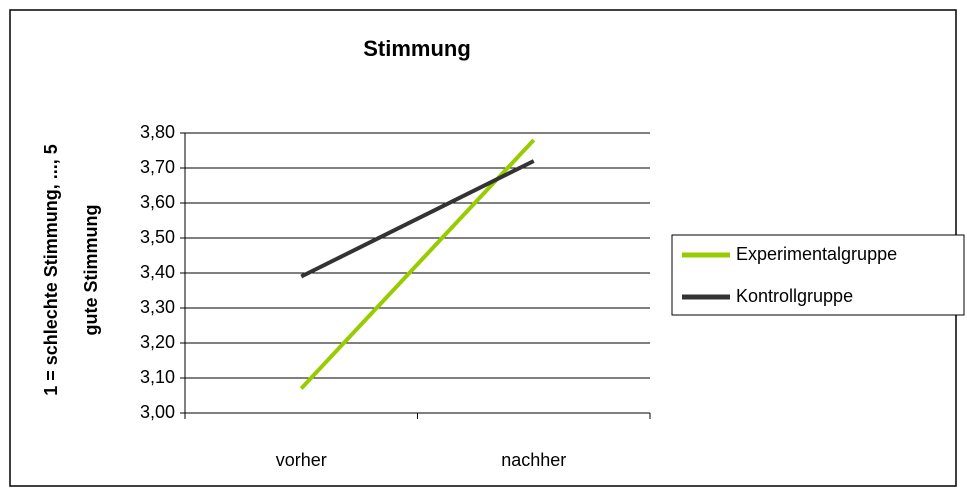  I want to click on y-tick-label: 3,00, so click(157, 412).